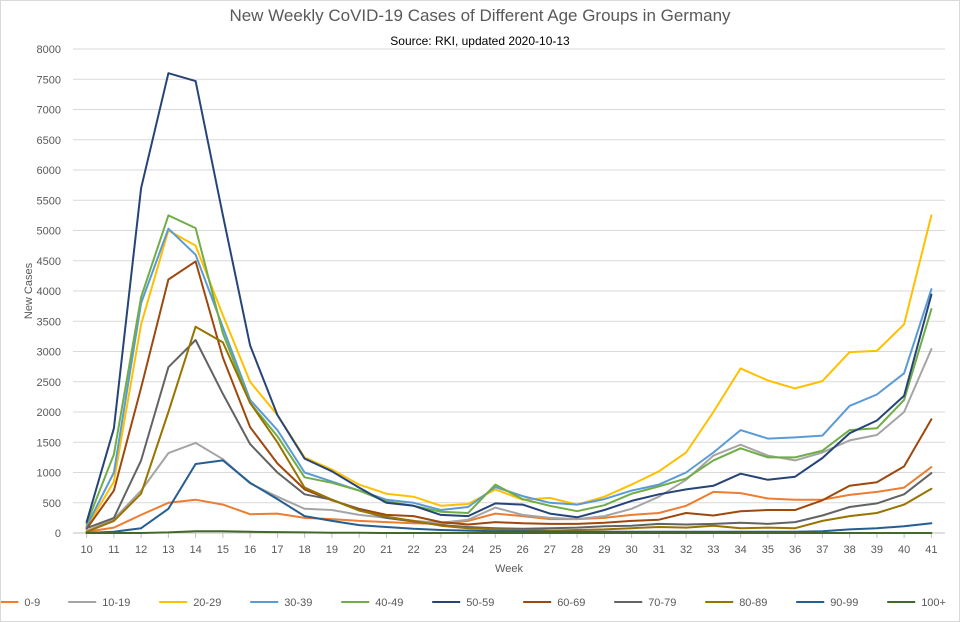 The height and width of the screenshot is (622, 960). I want to click on x-tick-label: 39, so click(877, 550).